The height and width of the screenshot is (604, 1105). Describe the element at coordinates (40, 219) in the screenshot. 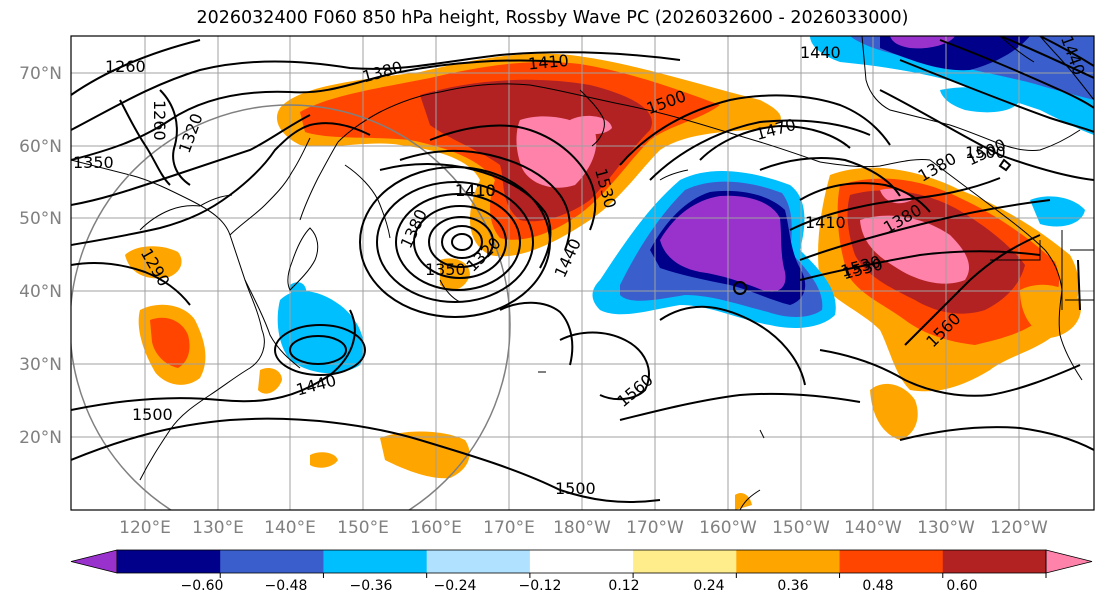

I see `lat-label: 50°N` at that location.